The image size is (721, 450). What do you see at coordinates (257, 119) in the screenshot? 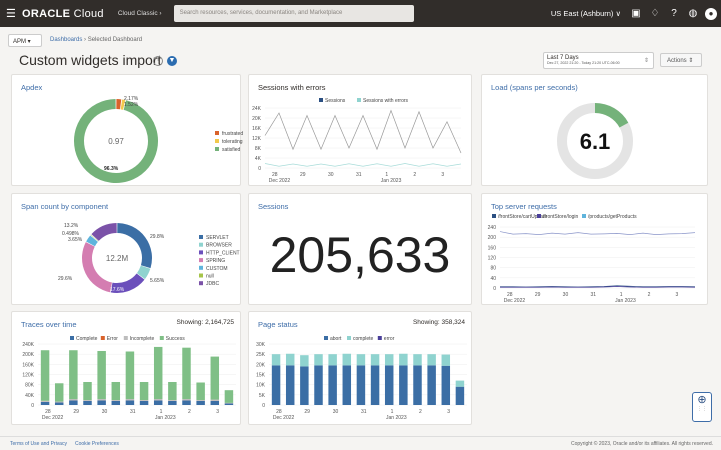
I see `y-tick-label: 20K` at bounding box center [257, 119].